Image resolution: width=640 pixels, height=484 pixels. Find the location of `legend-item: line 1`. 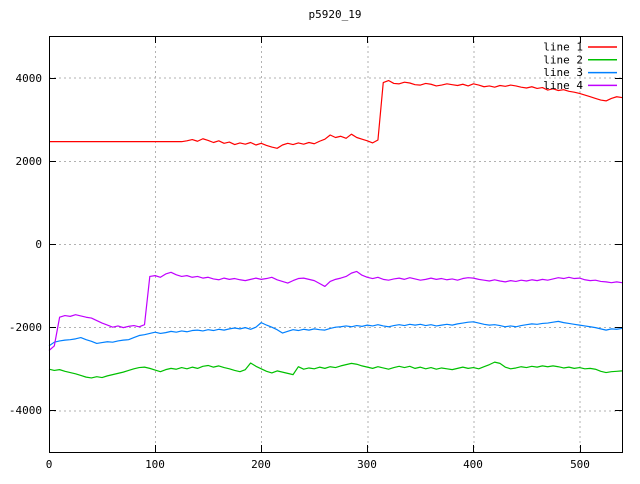

legend-item: line 1 is located at coordinates (580, 47).